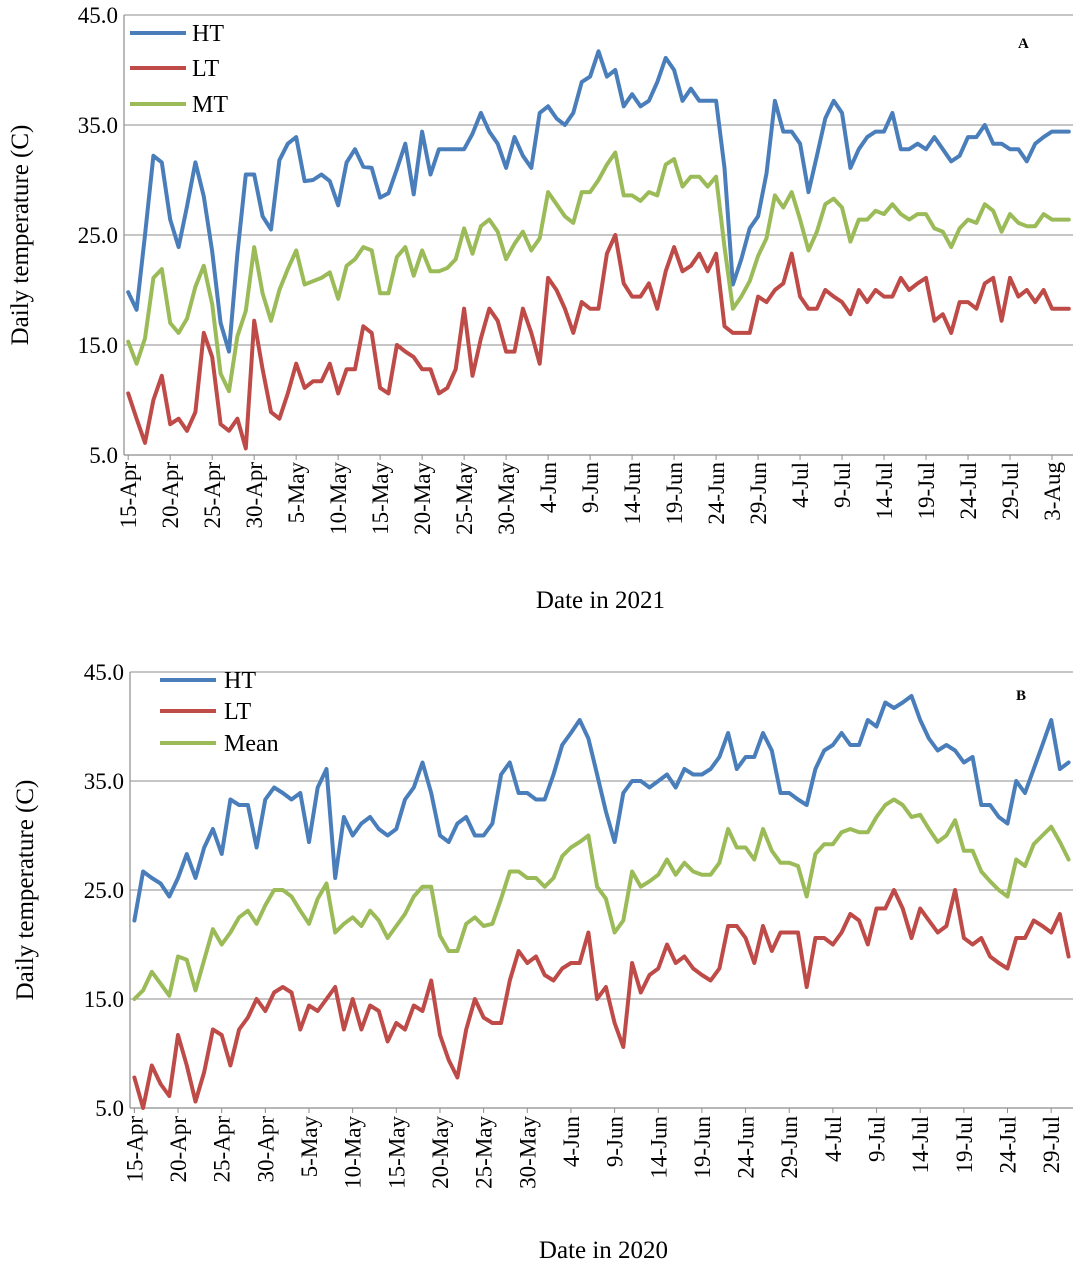 This screenshot has width=1084, height=1274. Describe the element at coordinates (603, 1250) in the screenshot. I see `x-axis-title: Date in 2020` at that location.